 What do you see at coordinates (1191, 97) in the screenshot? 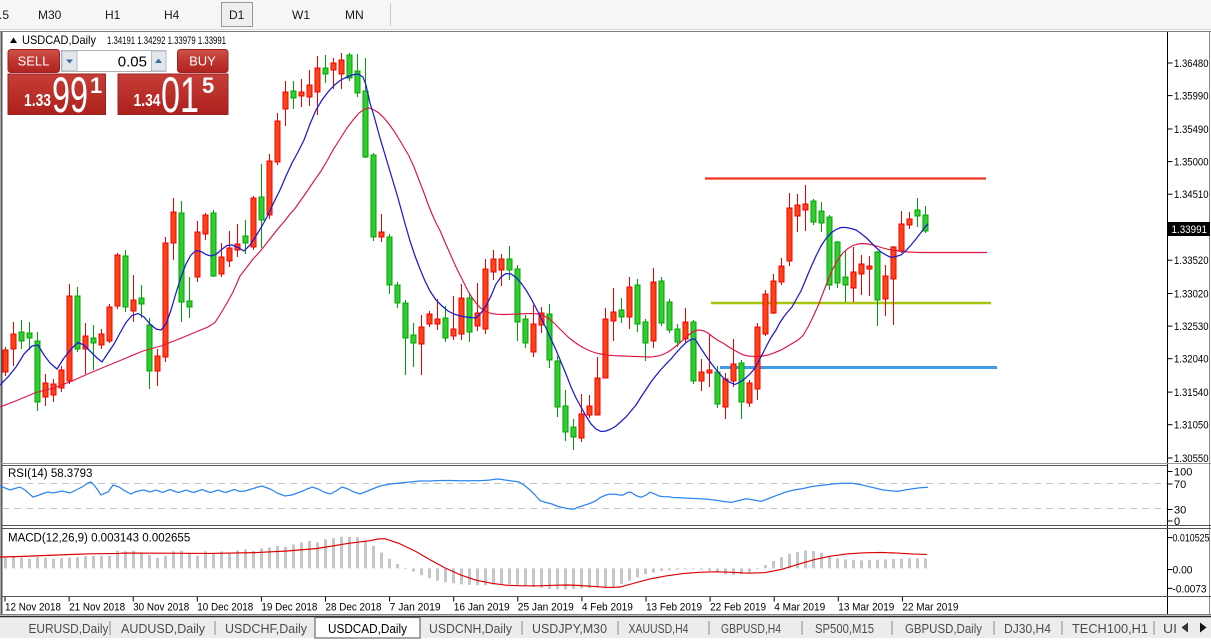
I see `svg-text: 1.35990` at bounding box center [1191, 97].